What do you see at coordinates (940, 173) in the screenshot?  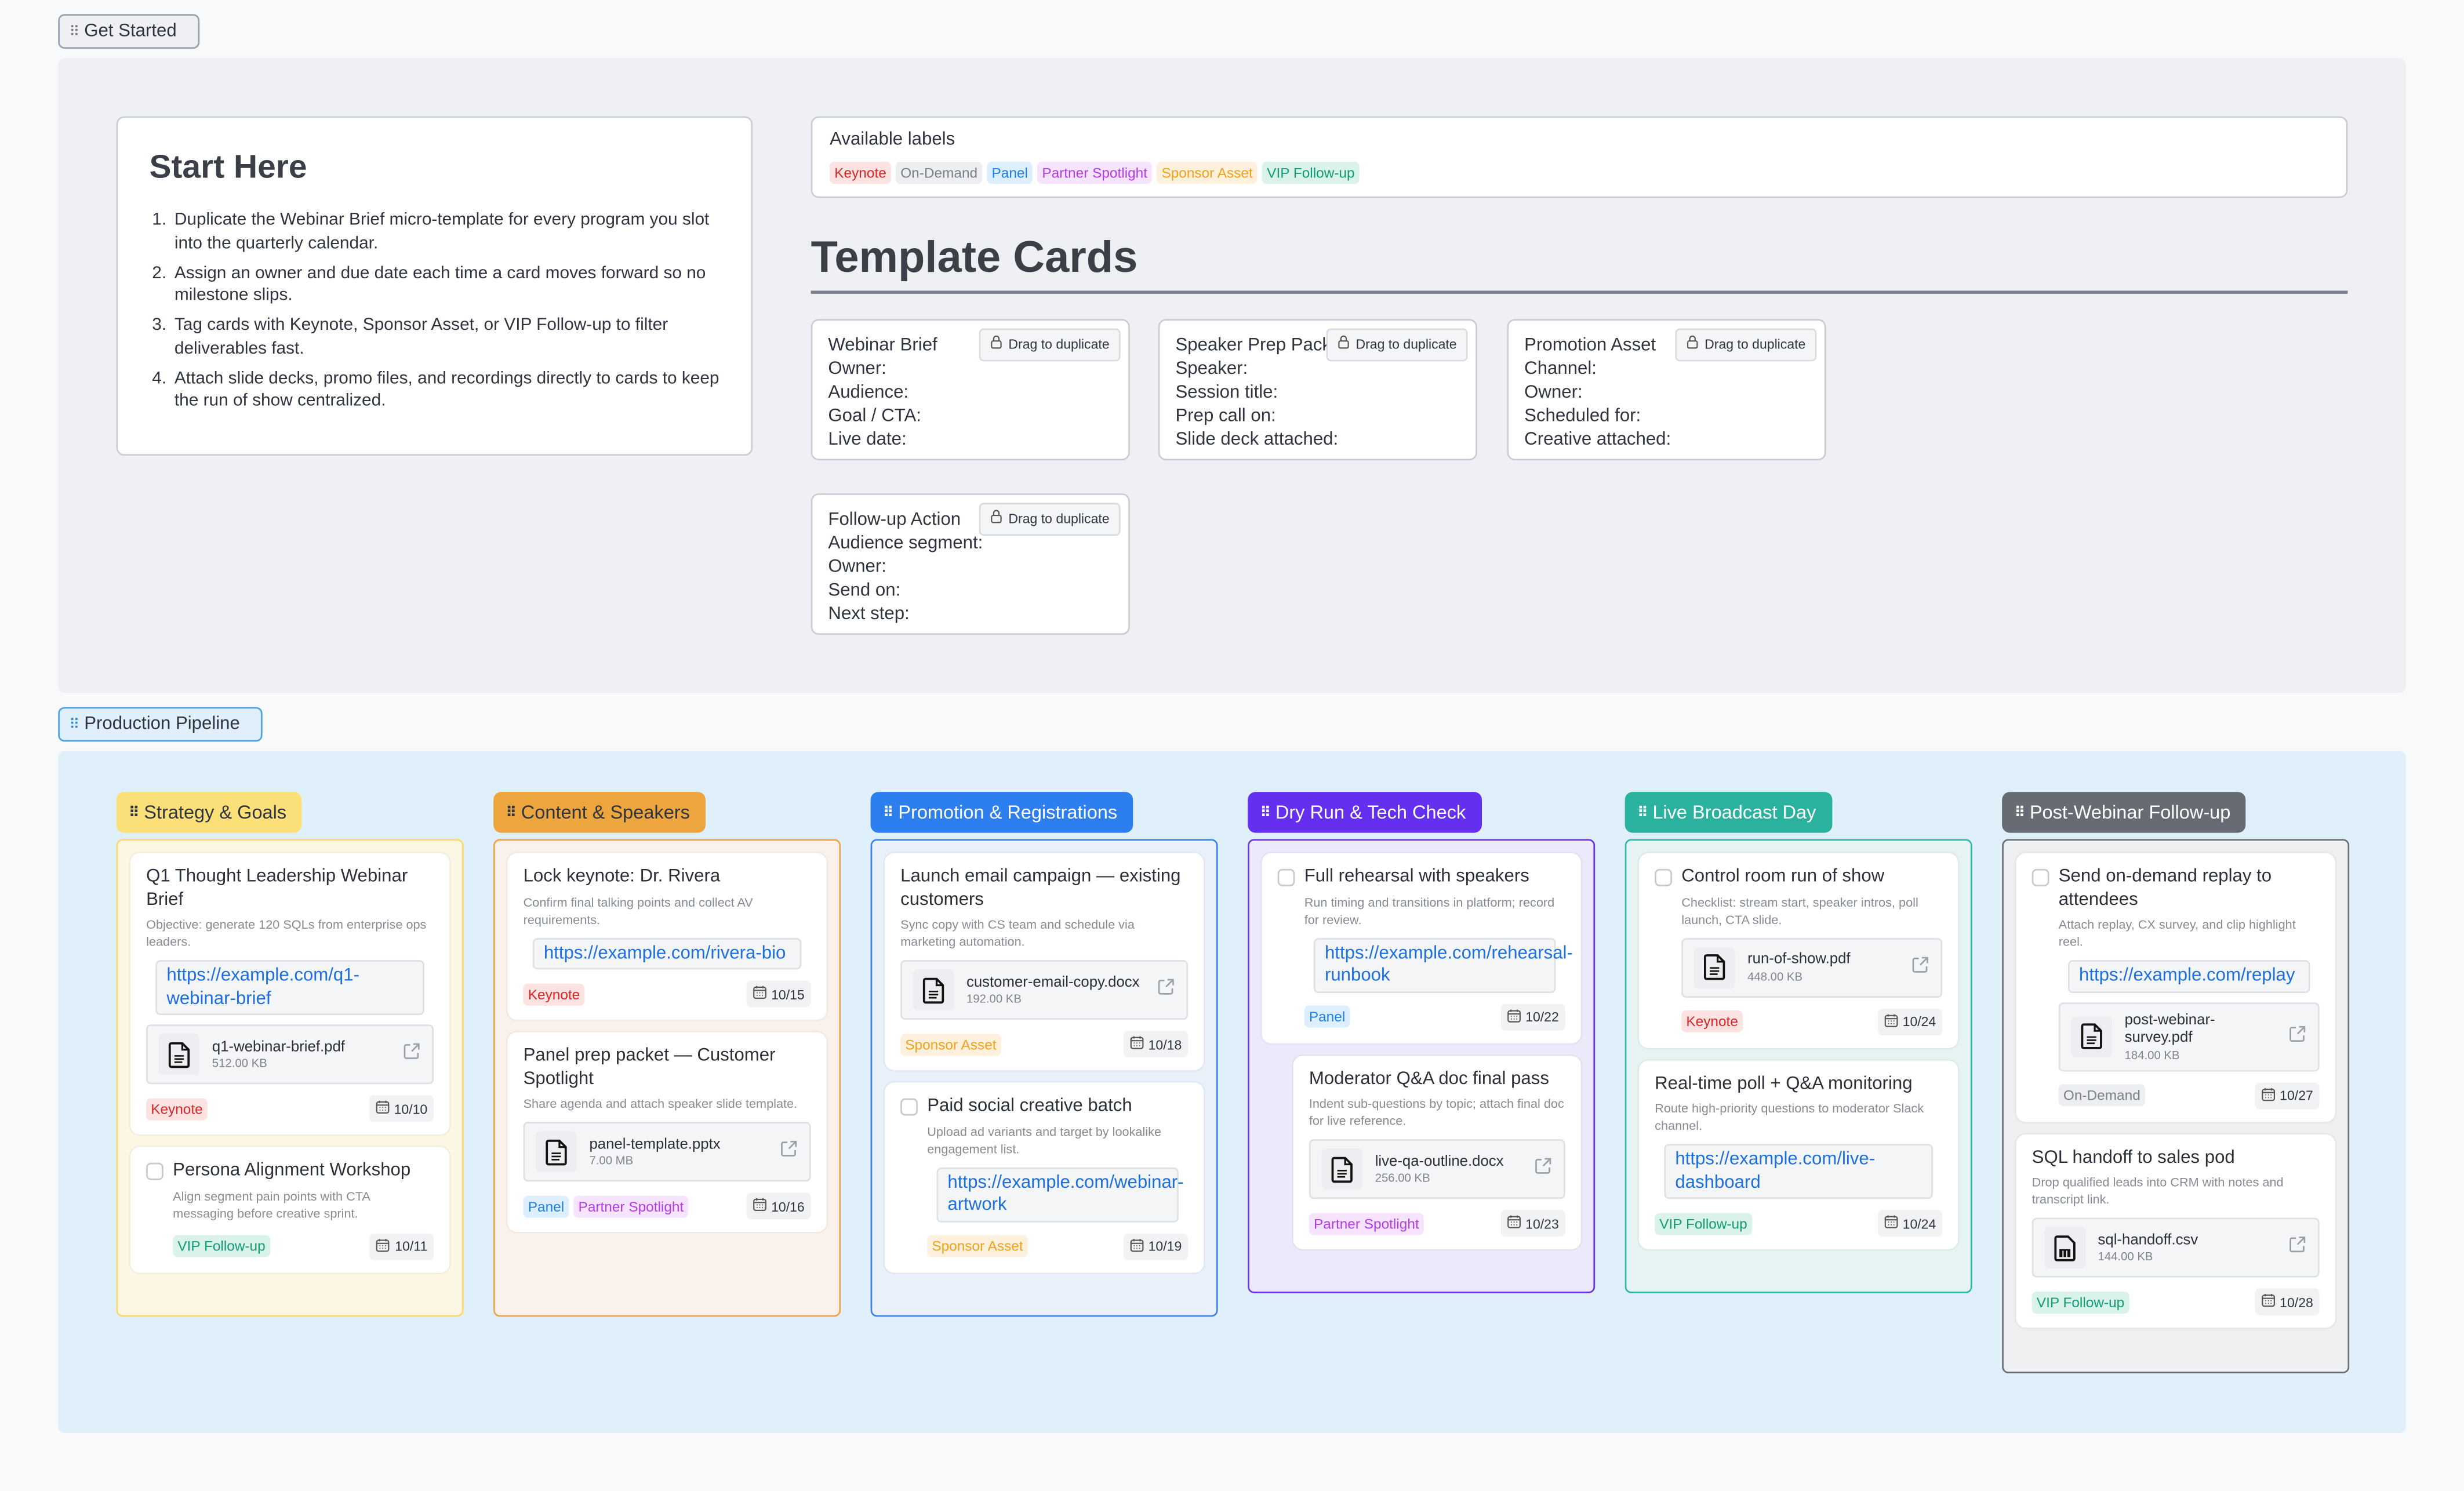 I see `label-ondemand: On-Demand` at bounding box center [940, 173].